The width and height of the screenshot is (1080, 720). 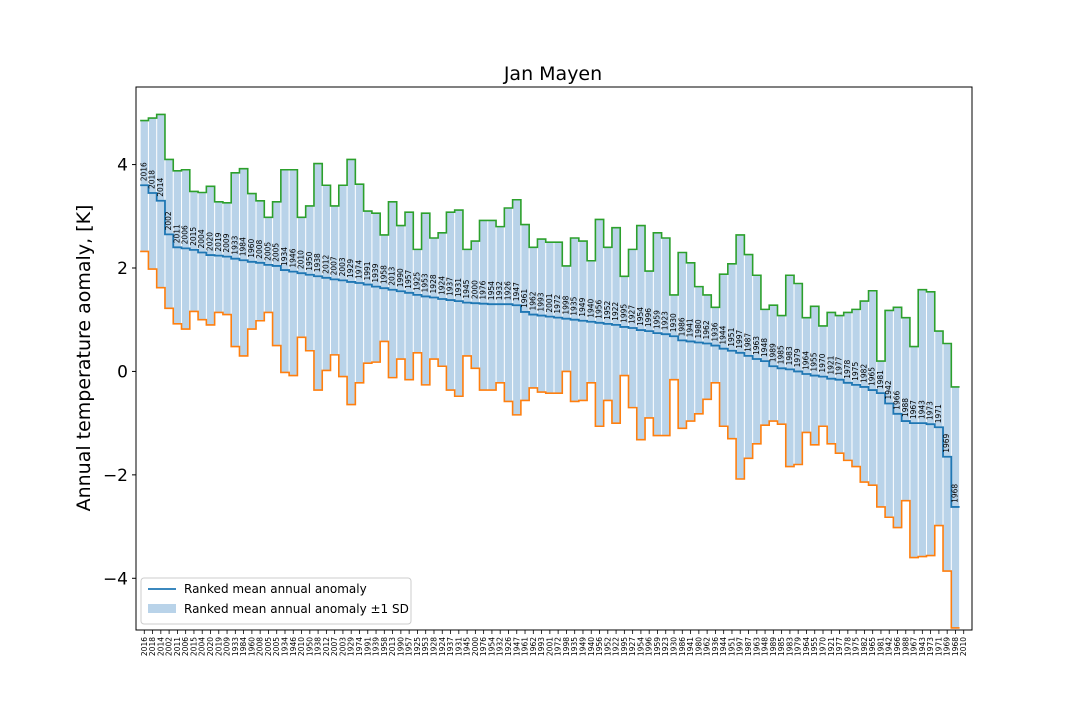 I want to click on point-year-label: 2008, so click(x=259, y=249).